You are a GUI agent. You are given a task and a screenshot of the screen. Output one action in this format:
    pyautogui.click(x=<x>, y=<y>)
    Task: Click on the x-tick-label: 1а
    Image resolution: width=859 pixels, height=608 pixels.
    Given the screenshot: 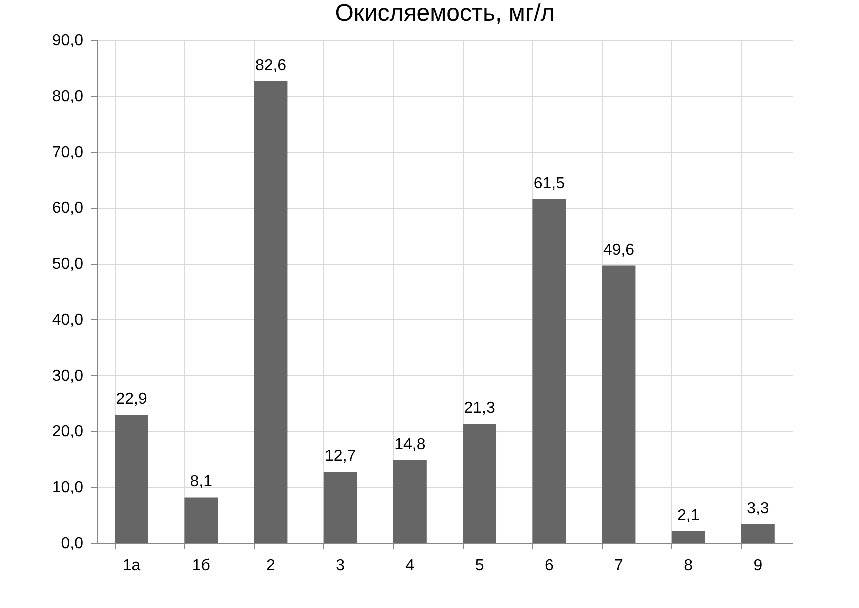 What is the action you would take?
    pyautogui.click(x=131, y=566)
    